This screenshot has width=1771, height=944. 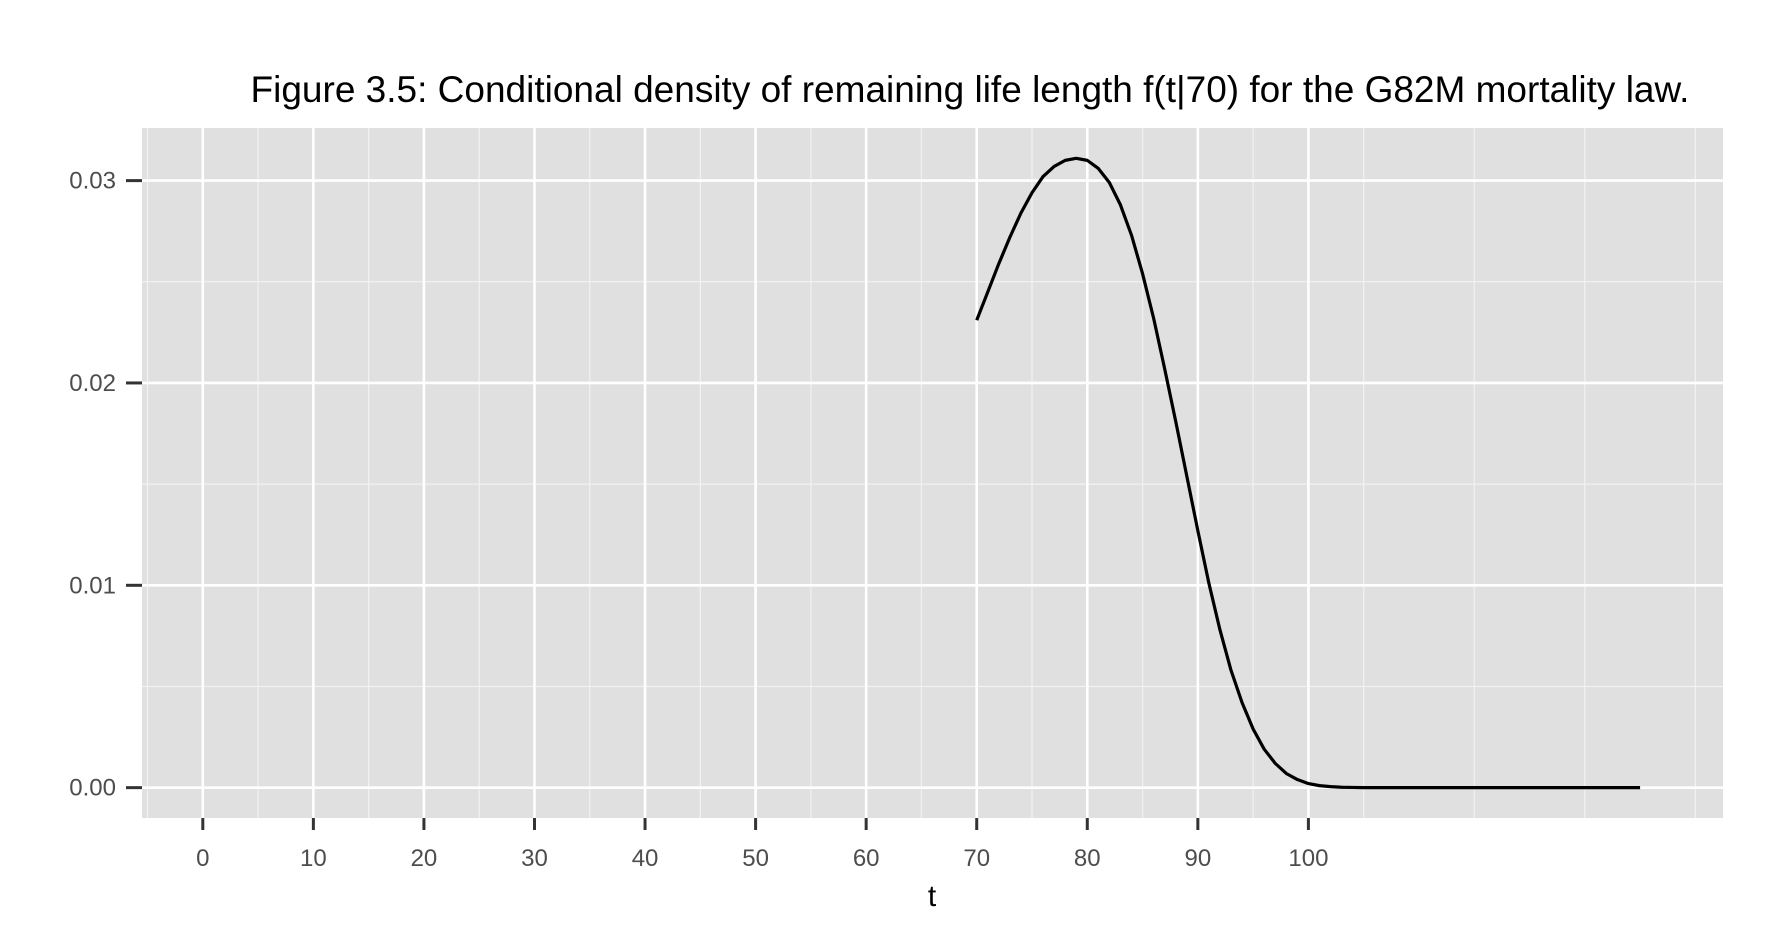 What do you see at coordinates (755, 858) in the screenshot?
I see `x-tick-label: 50` at bounding box center [755, 858].